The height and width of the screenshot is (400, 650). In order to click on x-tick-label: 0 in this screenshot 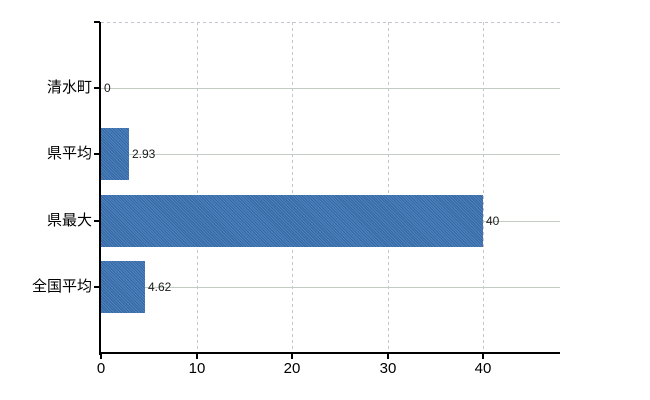, I will do `click(101, 368)`.